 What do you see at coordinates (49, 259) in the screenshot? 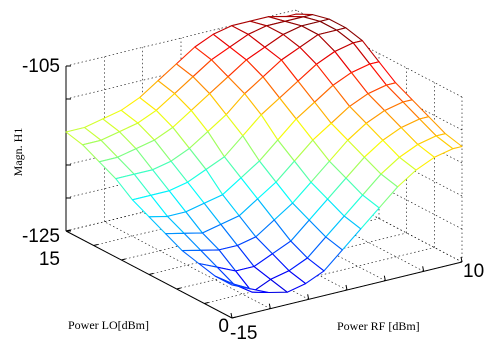
I see `y-tick-label: 15` at bounding box center [49, 259].